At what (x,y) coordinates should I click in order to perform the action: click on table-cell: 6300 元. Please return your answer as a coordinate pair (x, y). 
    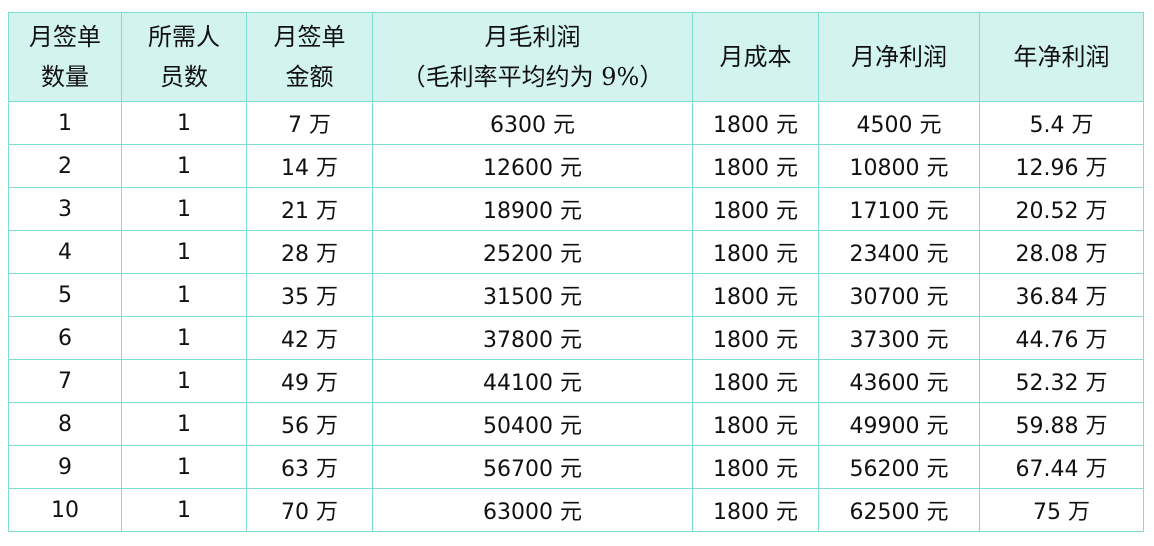
    Looking at the image, I should click on (532, 123).